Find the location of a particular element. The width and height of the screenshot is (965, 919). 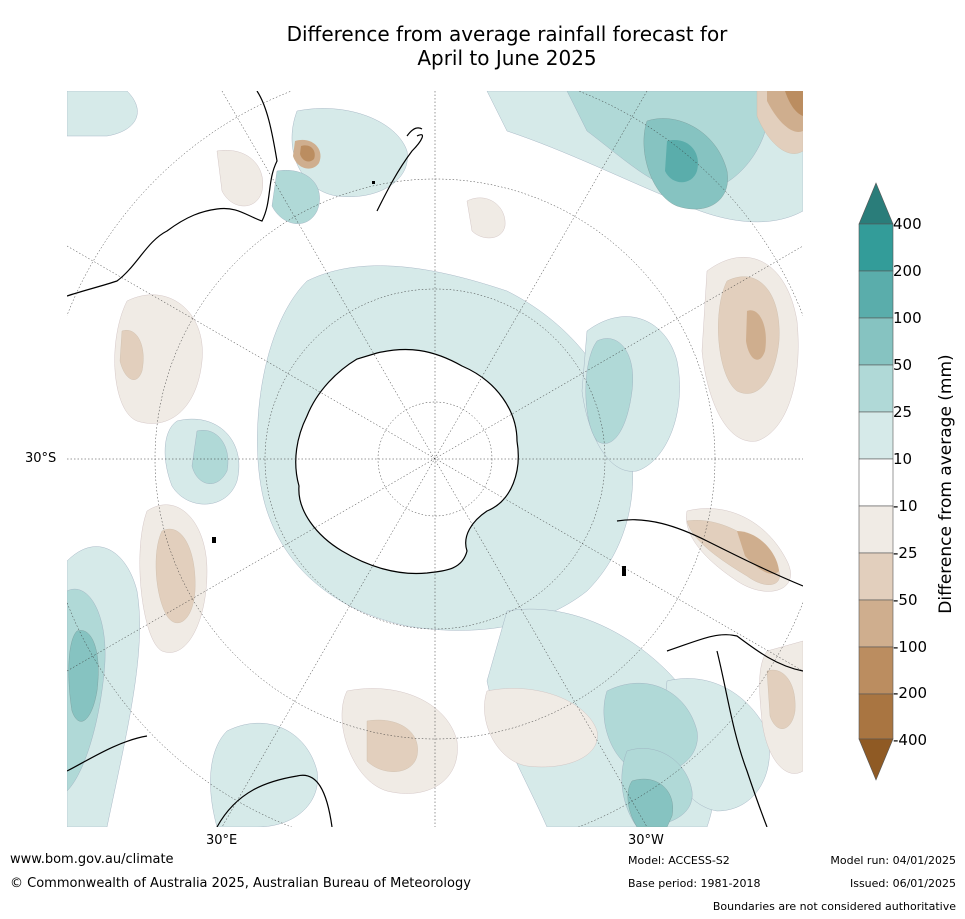

colorbar-band-m200-m400 is located at coordinates (876, 716).